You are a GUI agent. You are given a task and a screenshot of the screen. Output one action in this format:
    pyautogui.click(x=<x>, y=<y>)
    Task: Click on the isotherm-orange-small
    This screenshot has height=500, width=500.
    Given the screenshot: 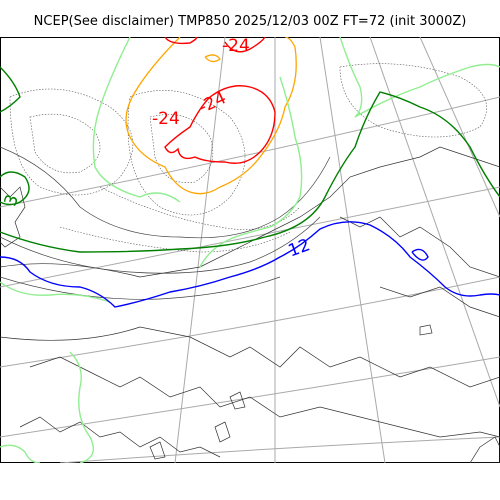 What is the action you would take?
    pyautogui.click(x=212, y=58)
    